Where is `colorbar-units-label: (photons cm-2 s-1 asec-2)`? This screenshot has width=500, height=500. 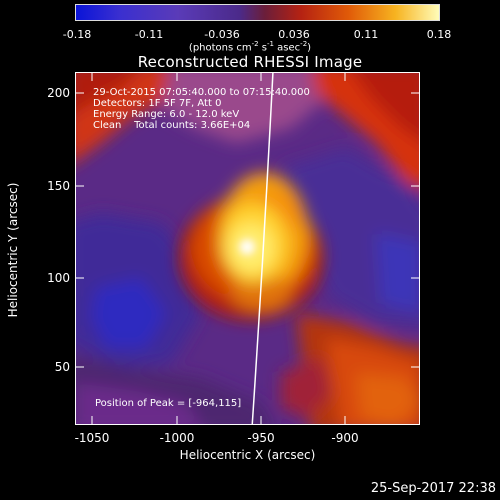 colorbar-units-label: (photons cm-2 s-1 asec-2) is located at coordinates (250, 47).